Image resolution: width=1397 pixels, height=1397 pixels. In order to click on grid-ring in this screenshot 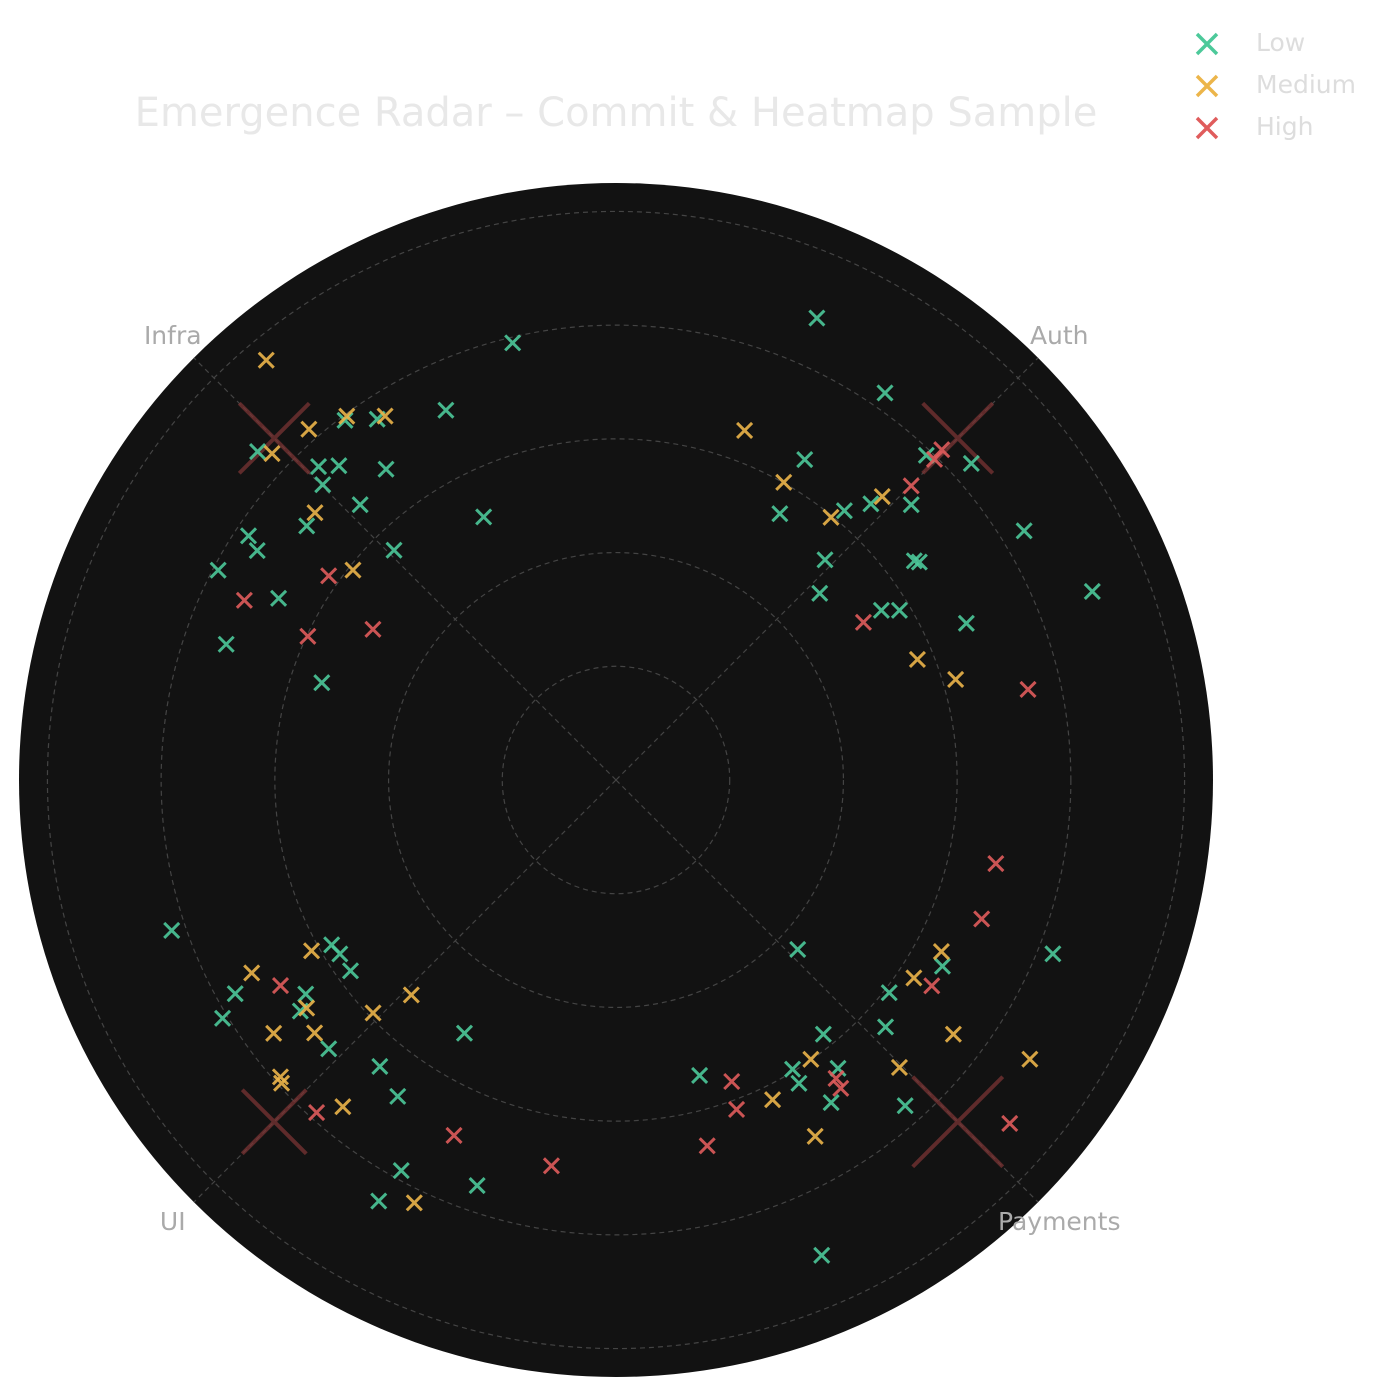, I will do `click(616, 780)`.